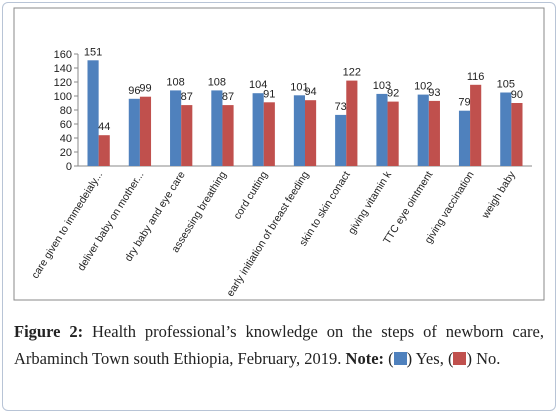 The width and height of the screenshot is (560, 415). I want to click on y-tick-label: 40, so click(66, 139).